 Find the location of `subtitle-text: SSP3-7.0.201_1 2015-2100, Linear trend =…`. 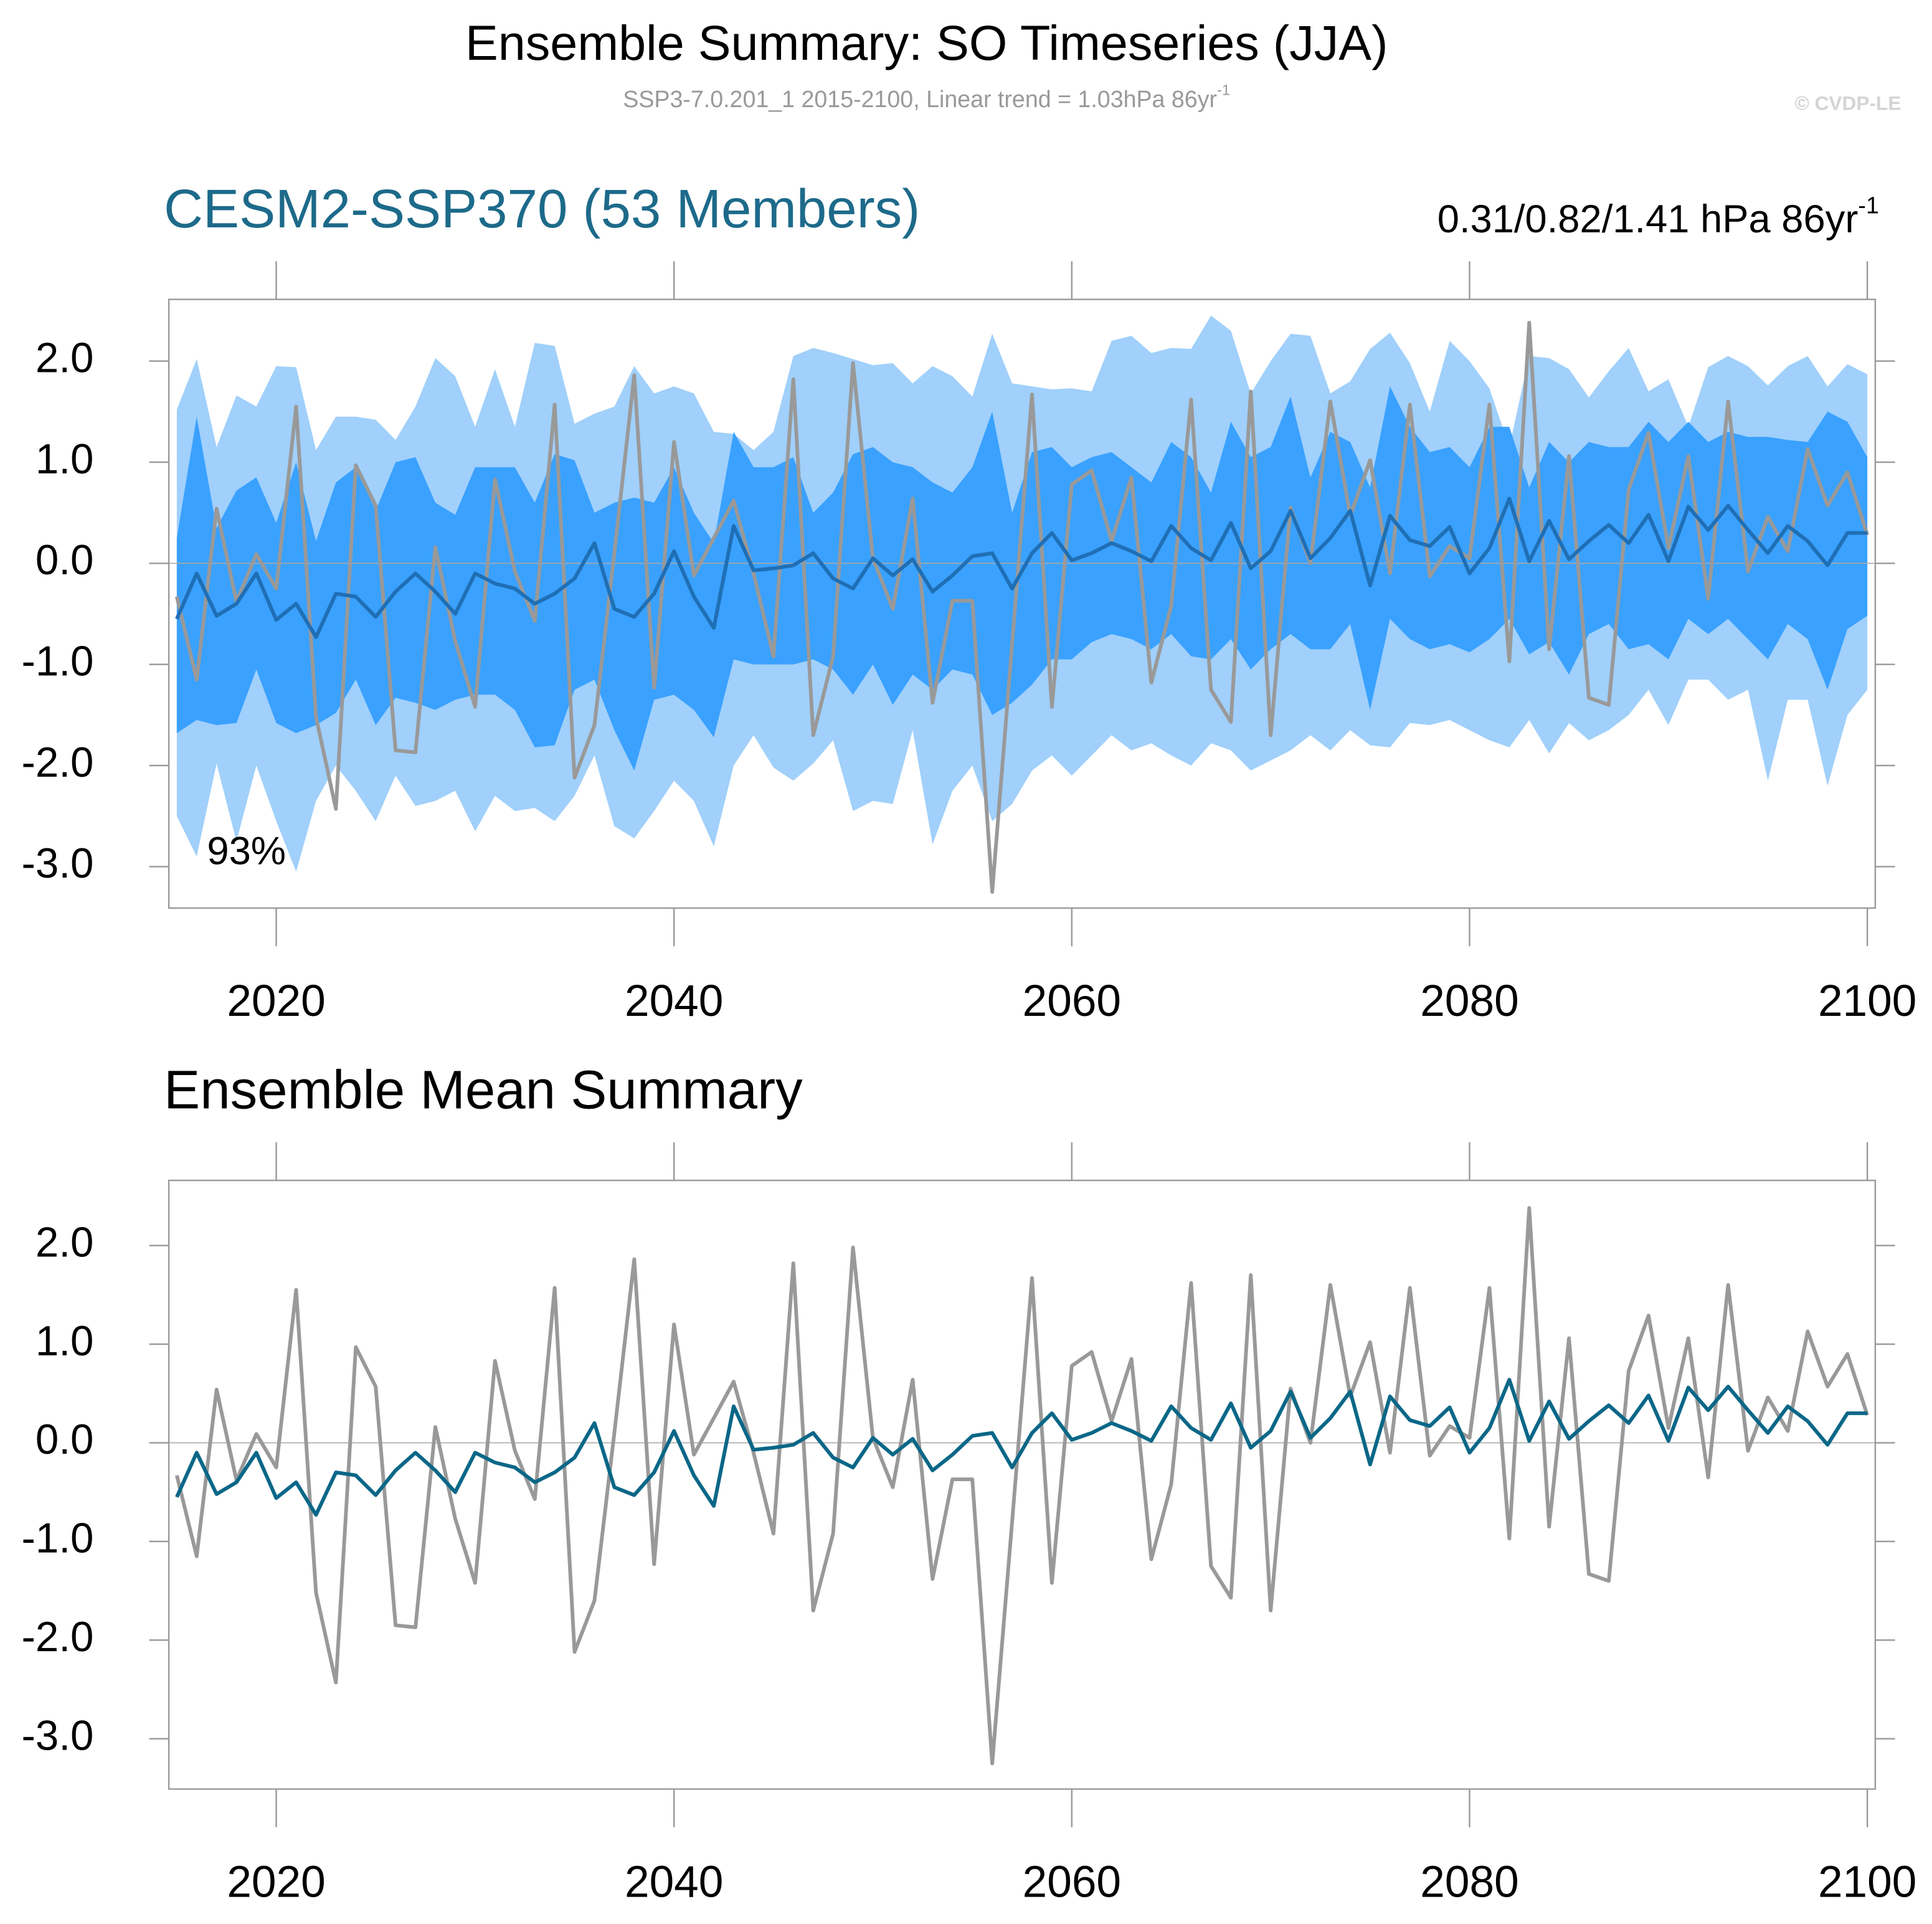

subtitle-text: SSP3-7.0.201_1 2015-2100, Linear trend =… is located at coordinates (920, 99).